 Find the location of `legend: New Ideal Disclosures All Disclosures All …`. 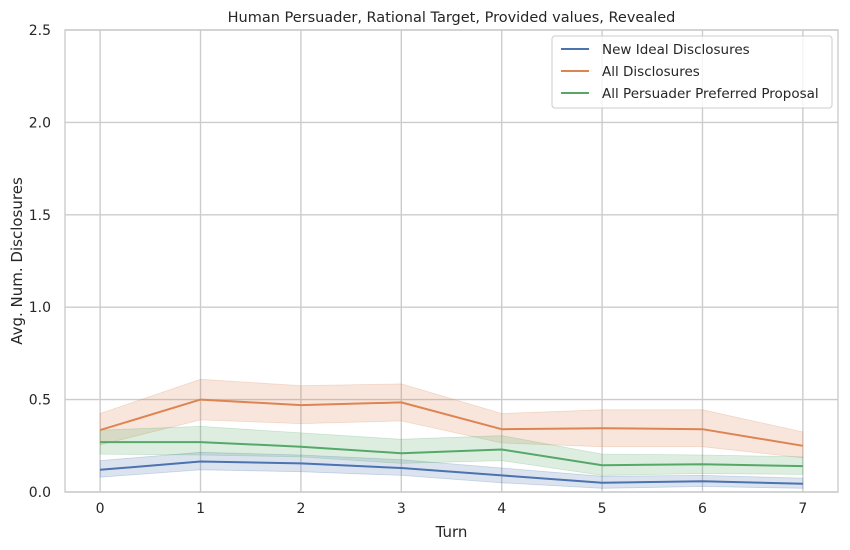

legend: New Ideal Disclosures All Disclosures All … is located at coordinates (692, 72).